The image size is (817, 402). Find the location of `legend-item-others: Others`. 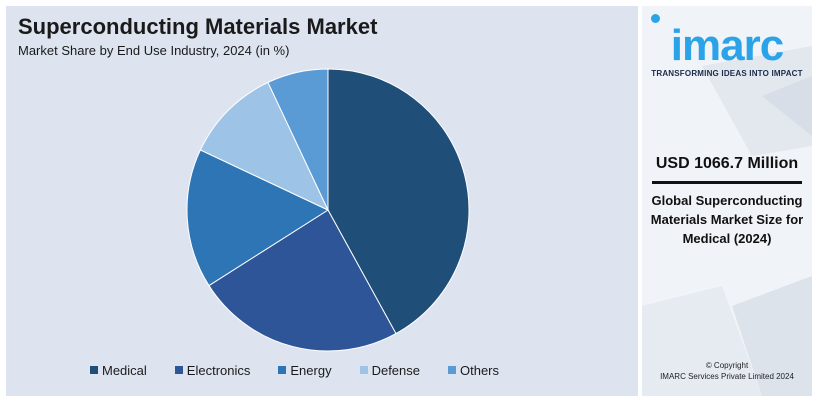

legend-item-others: Others is located at coordinates (473, 370).